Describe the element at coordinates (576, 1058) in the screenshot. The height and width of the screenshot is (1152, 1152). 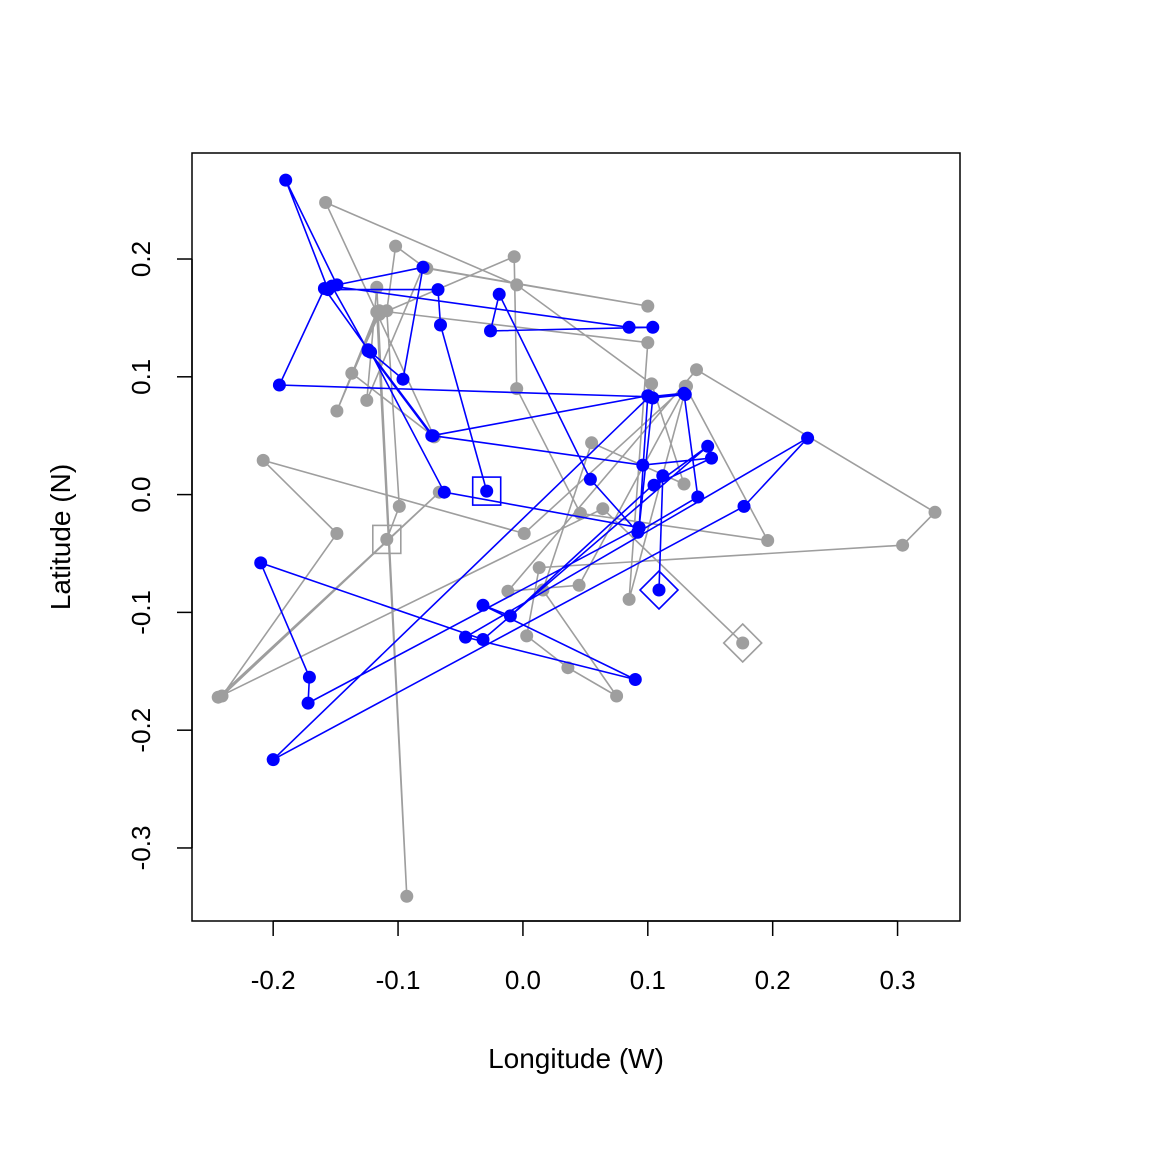
I see `x-axis-title: Longitude (W)` at that location.